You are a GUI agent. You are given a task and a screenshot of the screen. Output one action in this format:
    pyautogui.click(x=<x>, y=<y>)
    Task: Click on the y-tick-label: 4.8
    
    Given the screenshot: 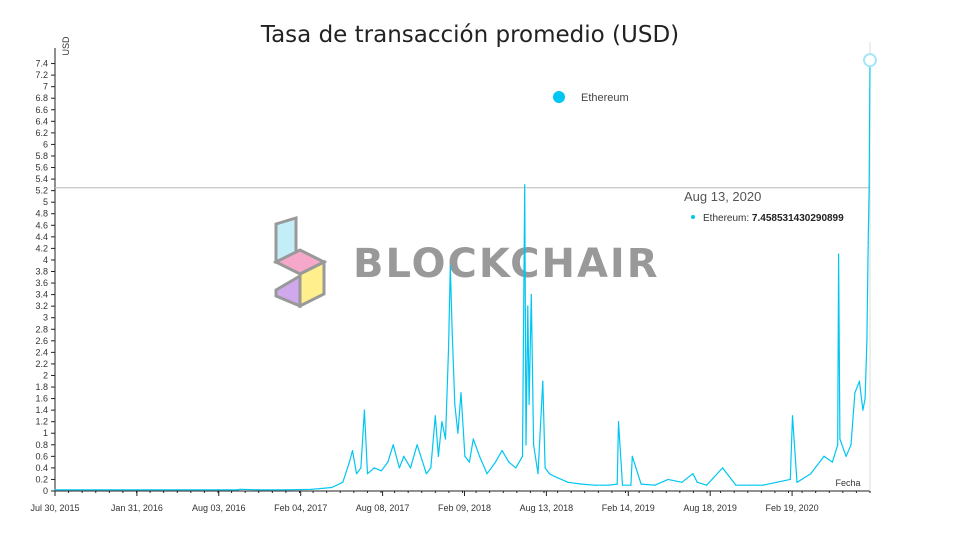 What is the action you would take?
    pyautogui.click(x=41, y=214)
    